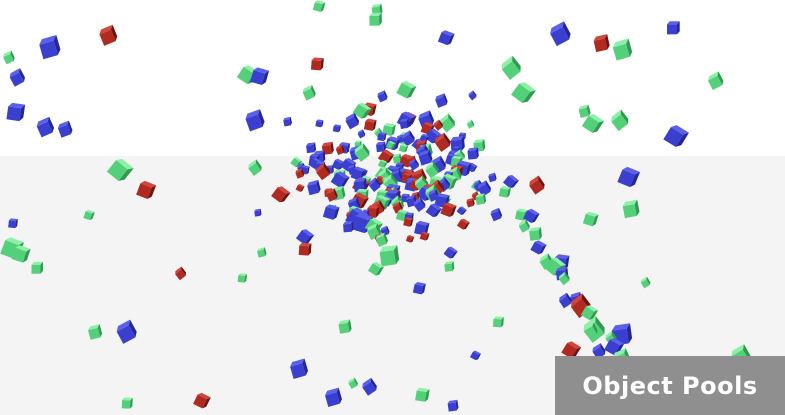  I want to click on title-label: Object Pools, so click(670, 385).